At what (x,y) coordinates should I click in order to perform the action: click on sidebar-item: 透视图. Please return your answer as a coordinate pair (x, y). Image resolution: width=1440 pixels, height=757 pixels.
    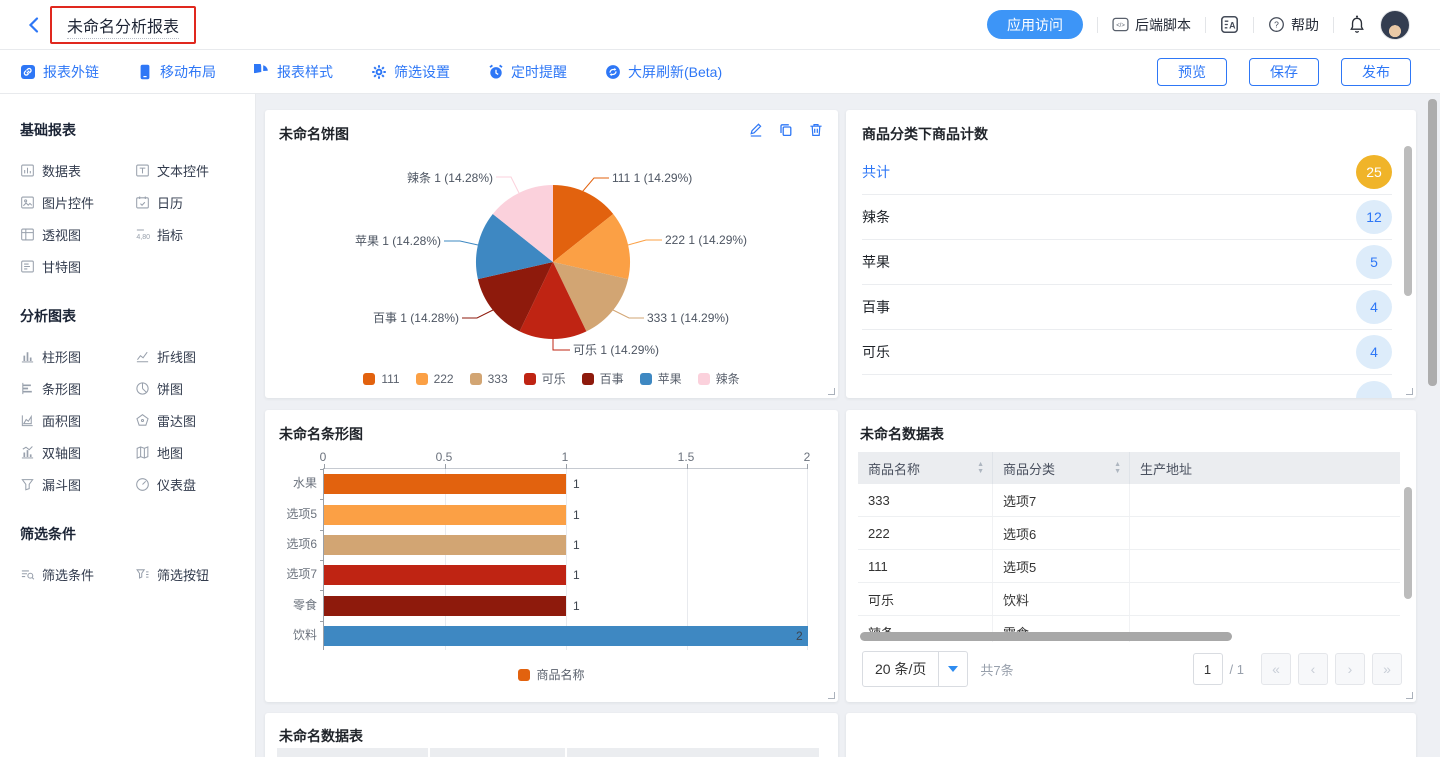
    Looking at the image, I should click on (77, 234).